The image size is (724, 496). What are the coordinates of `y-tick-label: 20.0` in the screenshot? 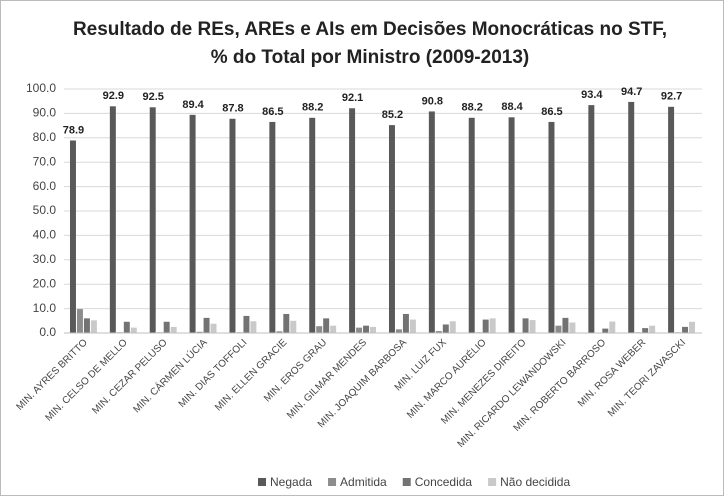 It's located at (45, 283).